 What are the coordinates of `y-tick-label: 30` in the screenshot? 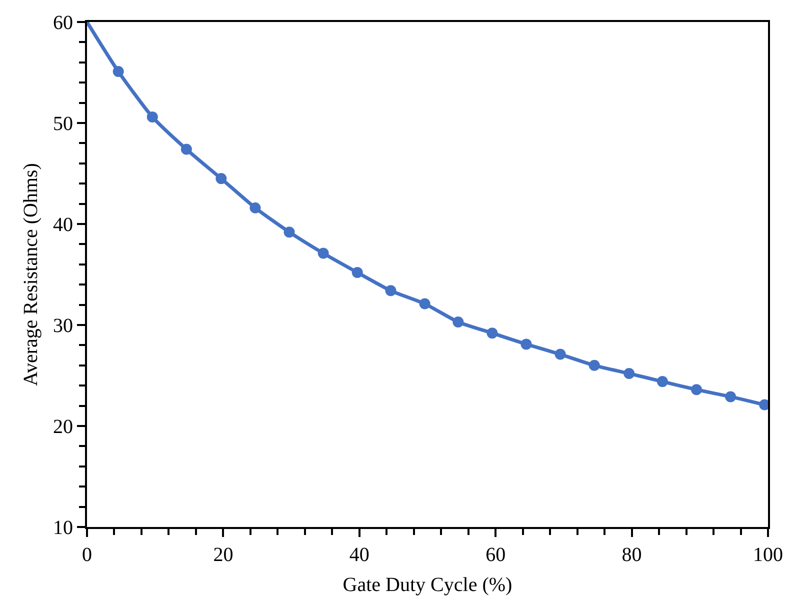 It's located at (63, 326).